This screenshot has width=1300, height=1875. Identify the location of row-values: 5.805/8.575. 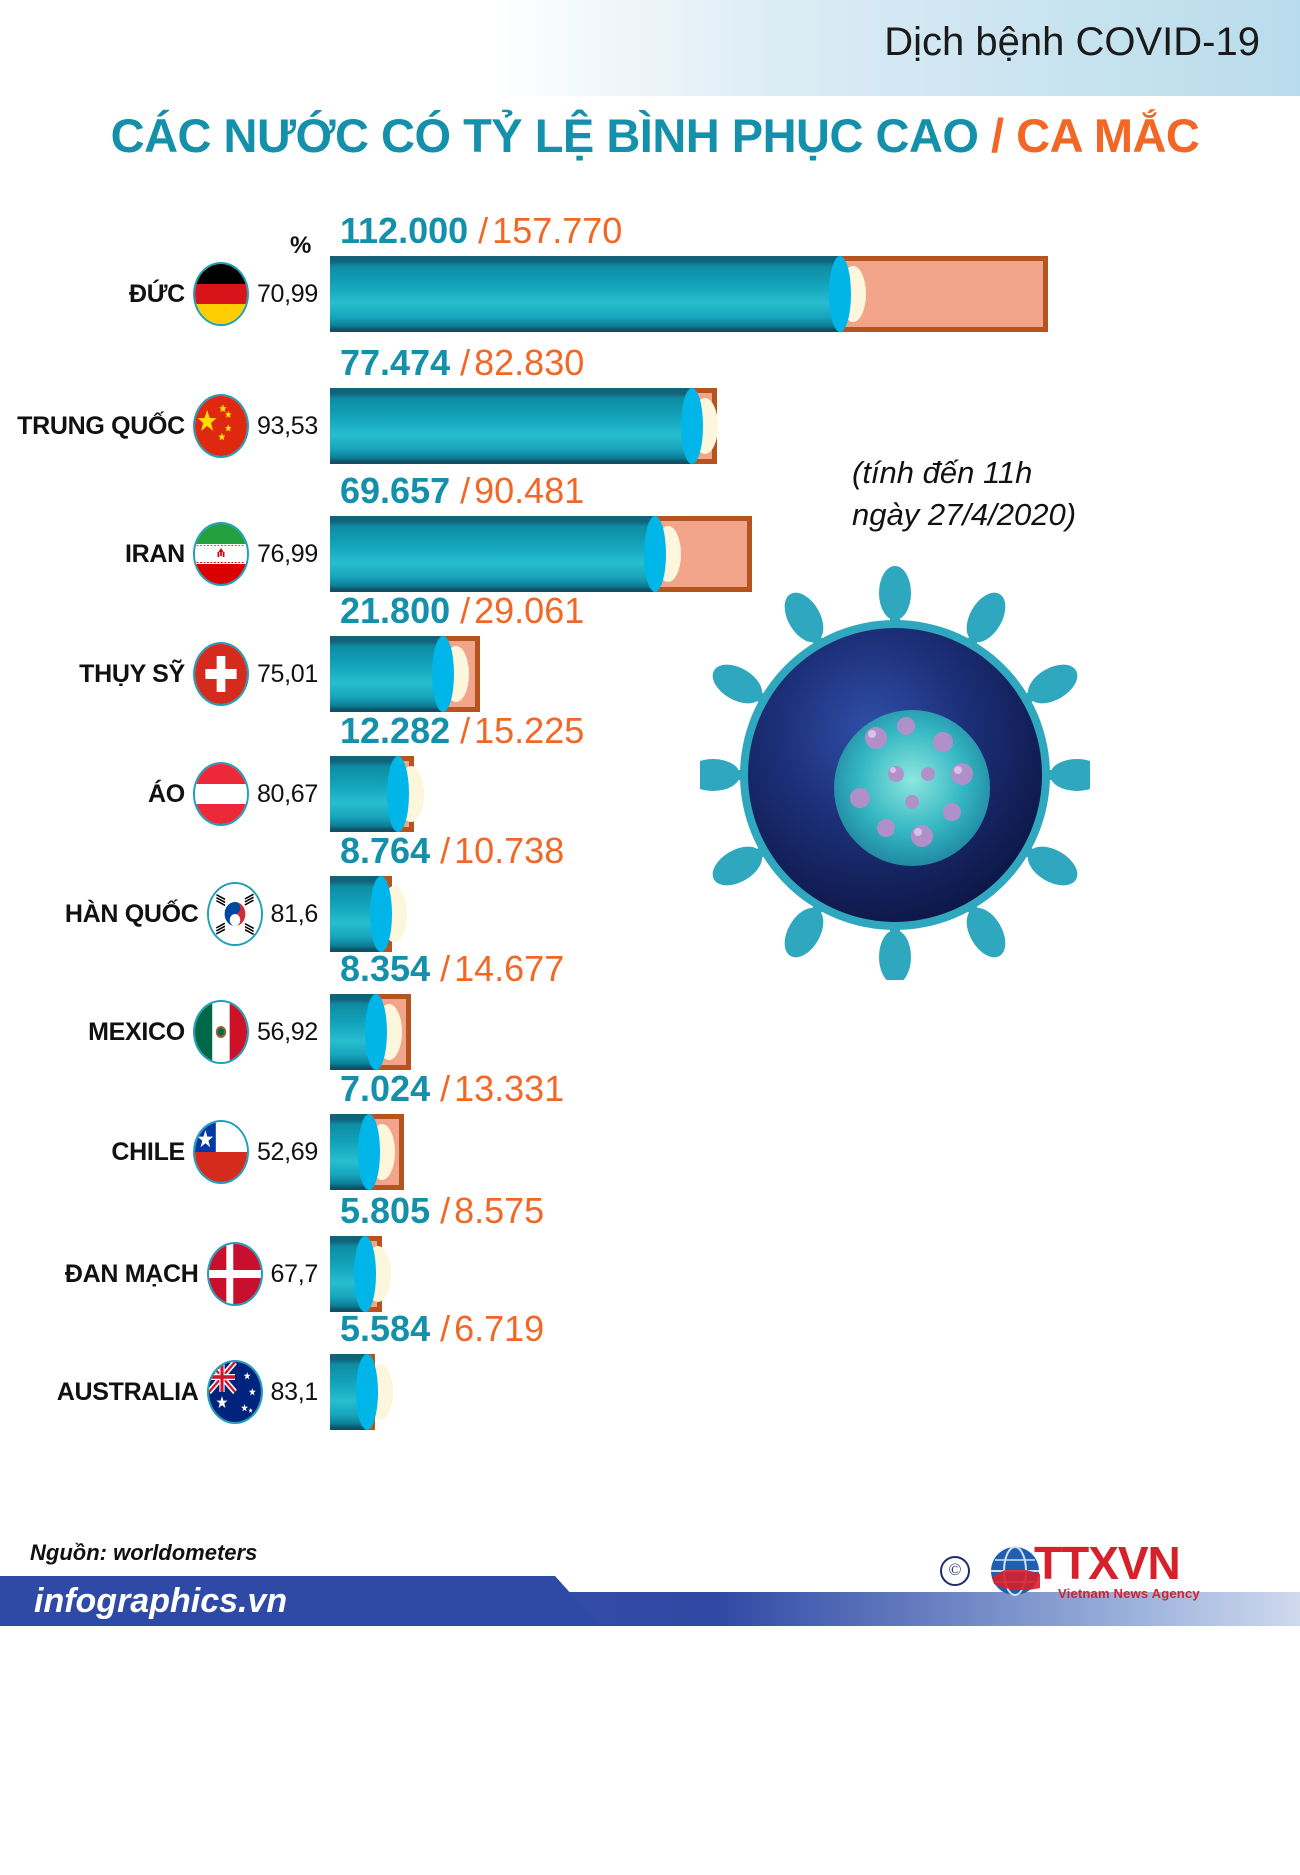
(442, 1211).